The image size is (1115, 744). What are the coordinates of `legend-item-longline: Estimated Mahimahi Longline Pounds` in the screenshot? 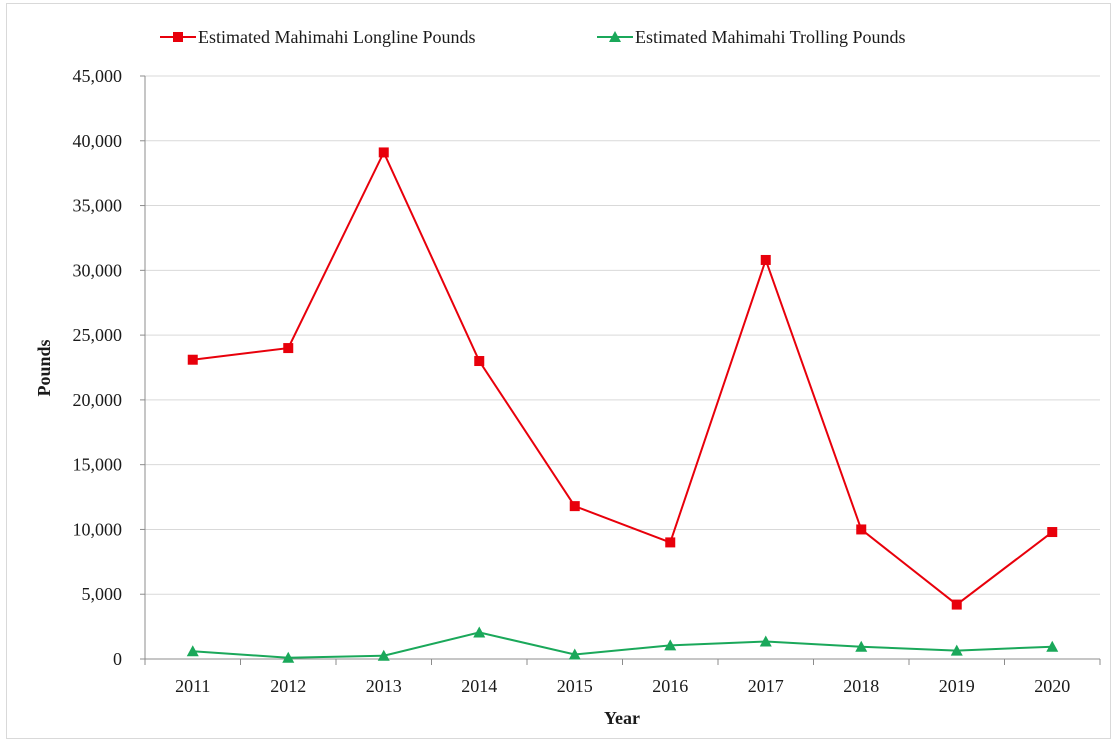 It's located at (317, 37).